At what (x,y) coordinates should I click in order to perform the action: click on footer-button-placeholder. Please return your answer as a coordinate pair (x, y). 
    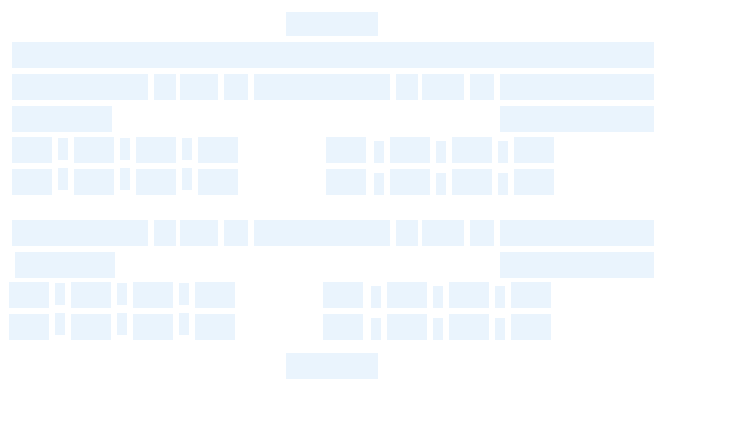
    Looking at the image, I should click on (332, 366).